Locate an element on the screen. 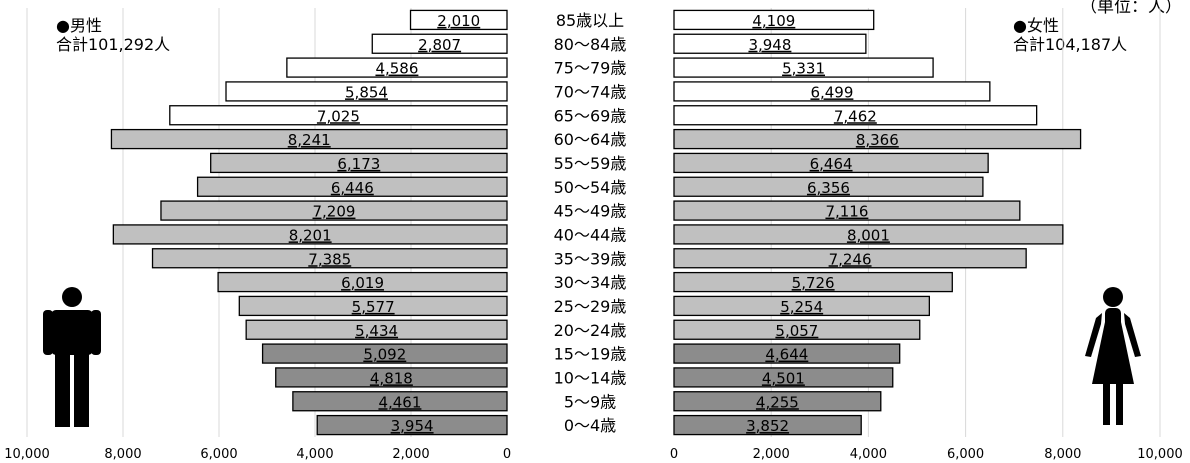  female-value-label: 6,356 is located at coordinates (828, 188).